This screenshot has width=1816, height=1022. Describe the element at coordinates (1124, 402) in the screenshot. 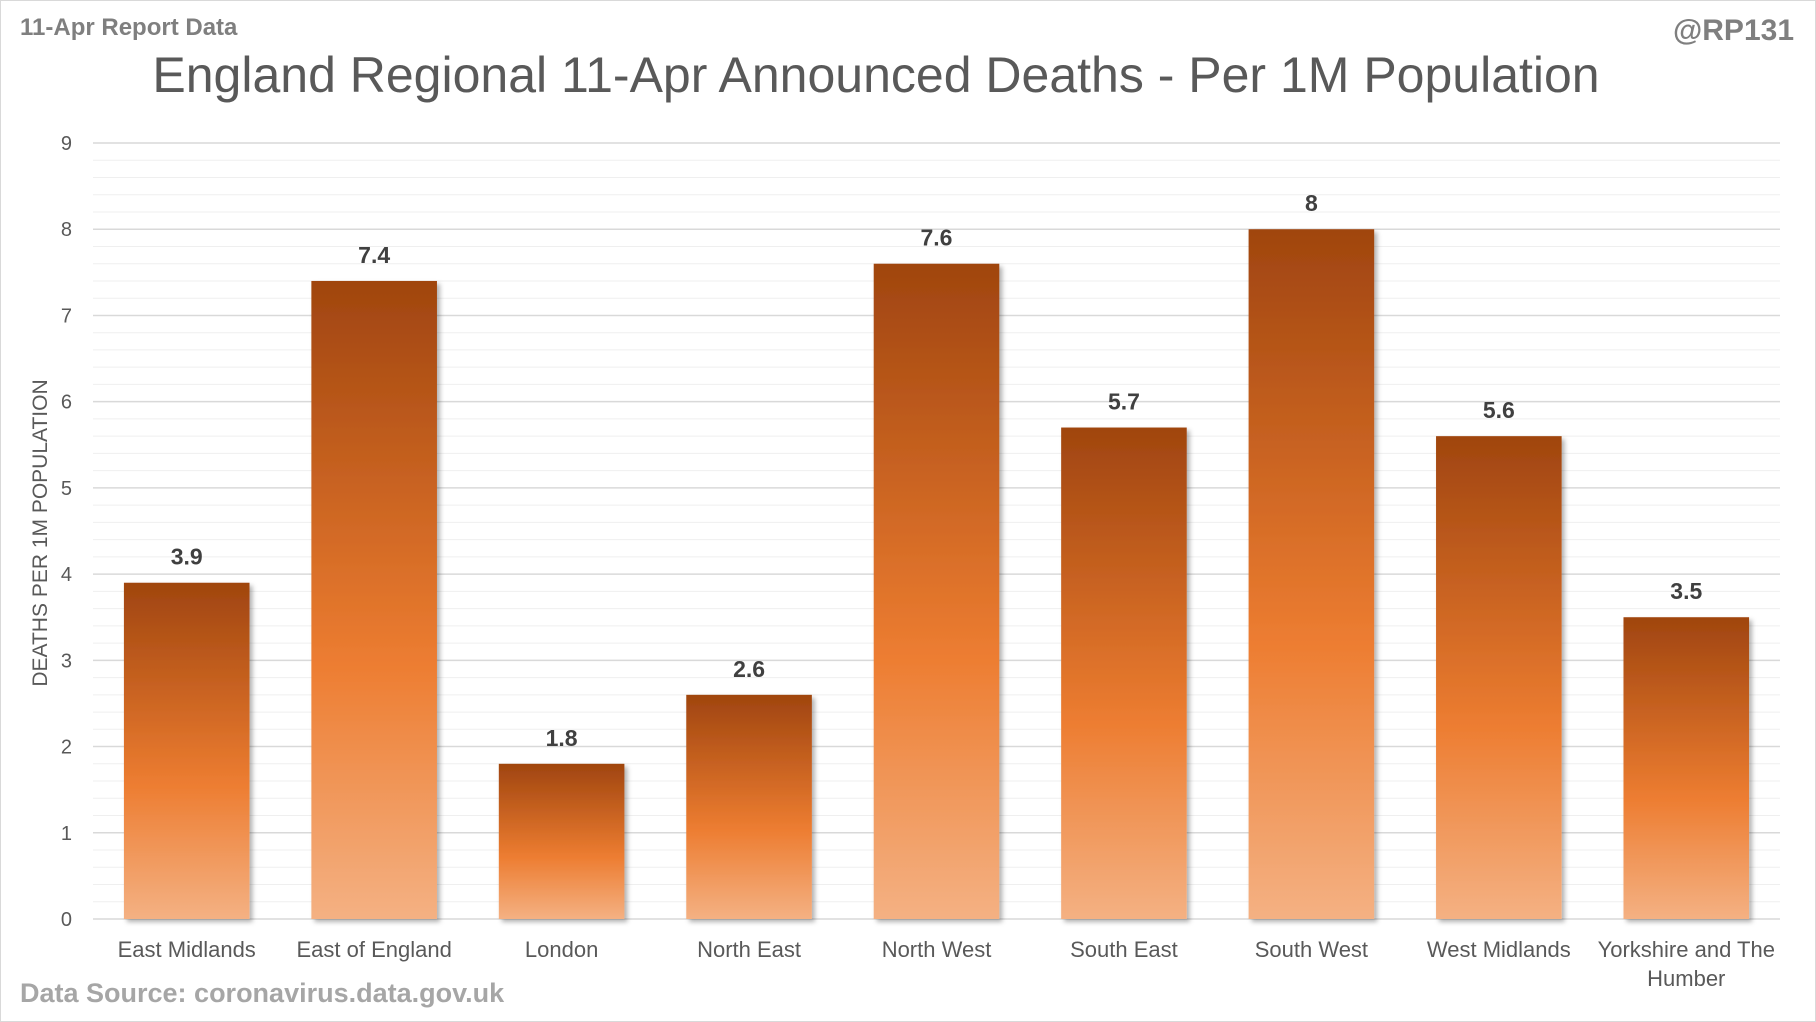

I see `data-label: 5.7` at that location.